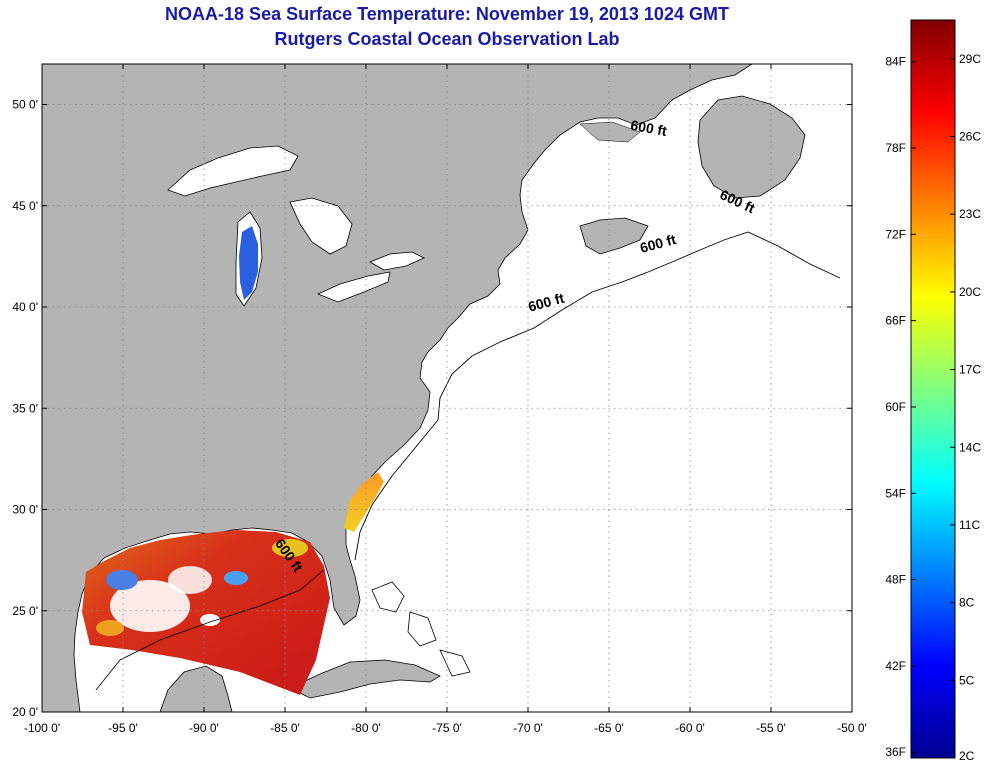 The height and width of the screenshot is (770, 984). I want to click on colorbar-c-label: 2C, so click(967, 756).